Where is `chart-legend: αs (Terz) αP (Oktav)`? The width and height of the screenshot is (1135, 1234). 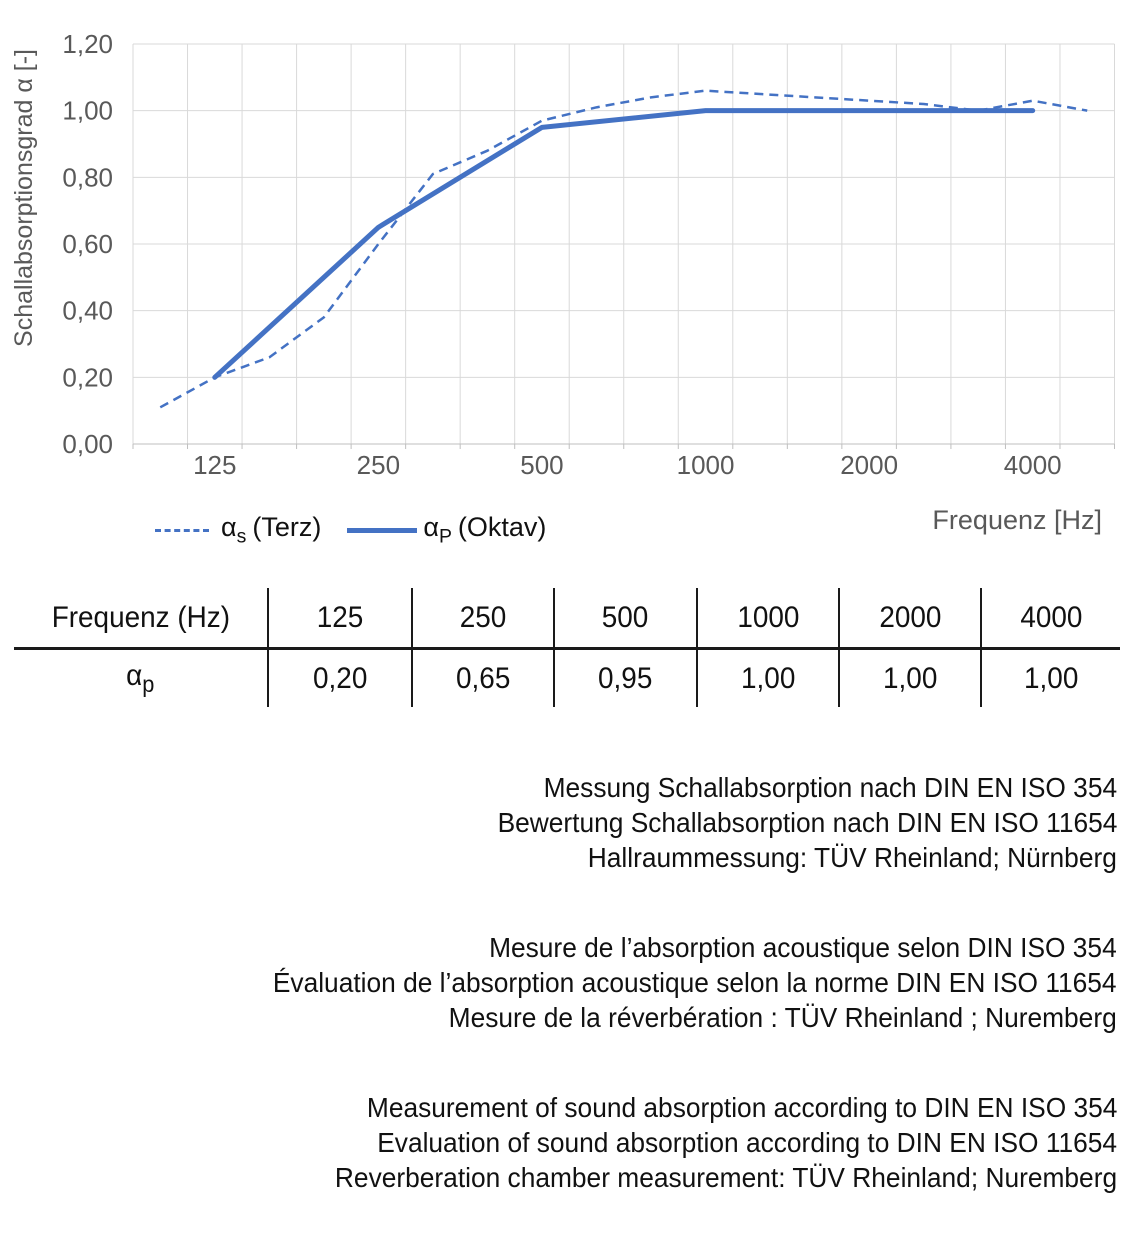 chart-legend: αs (Terz) αP (Oktav) is located at coordinates (350, 530).